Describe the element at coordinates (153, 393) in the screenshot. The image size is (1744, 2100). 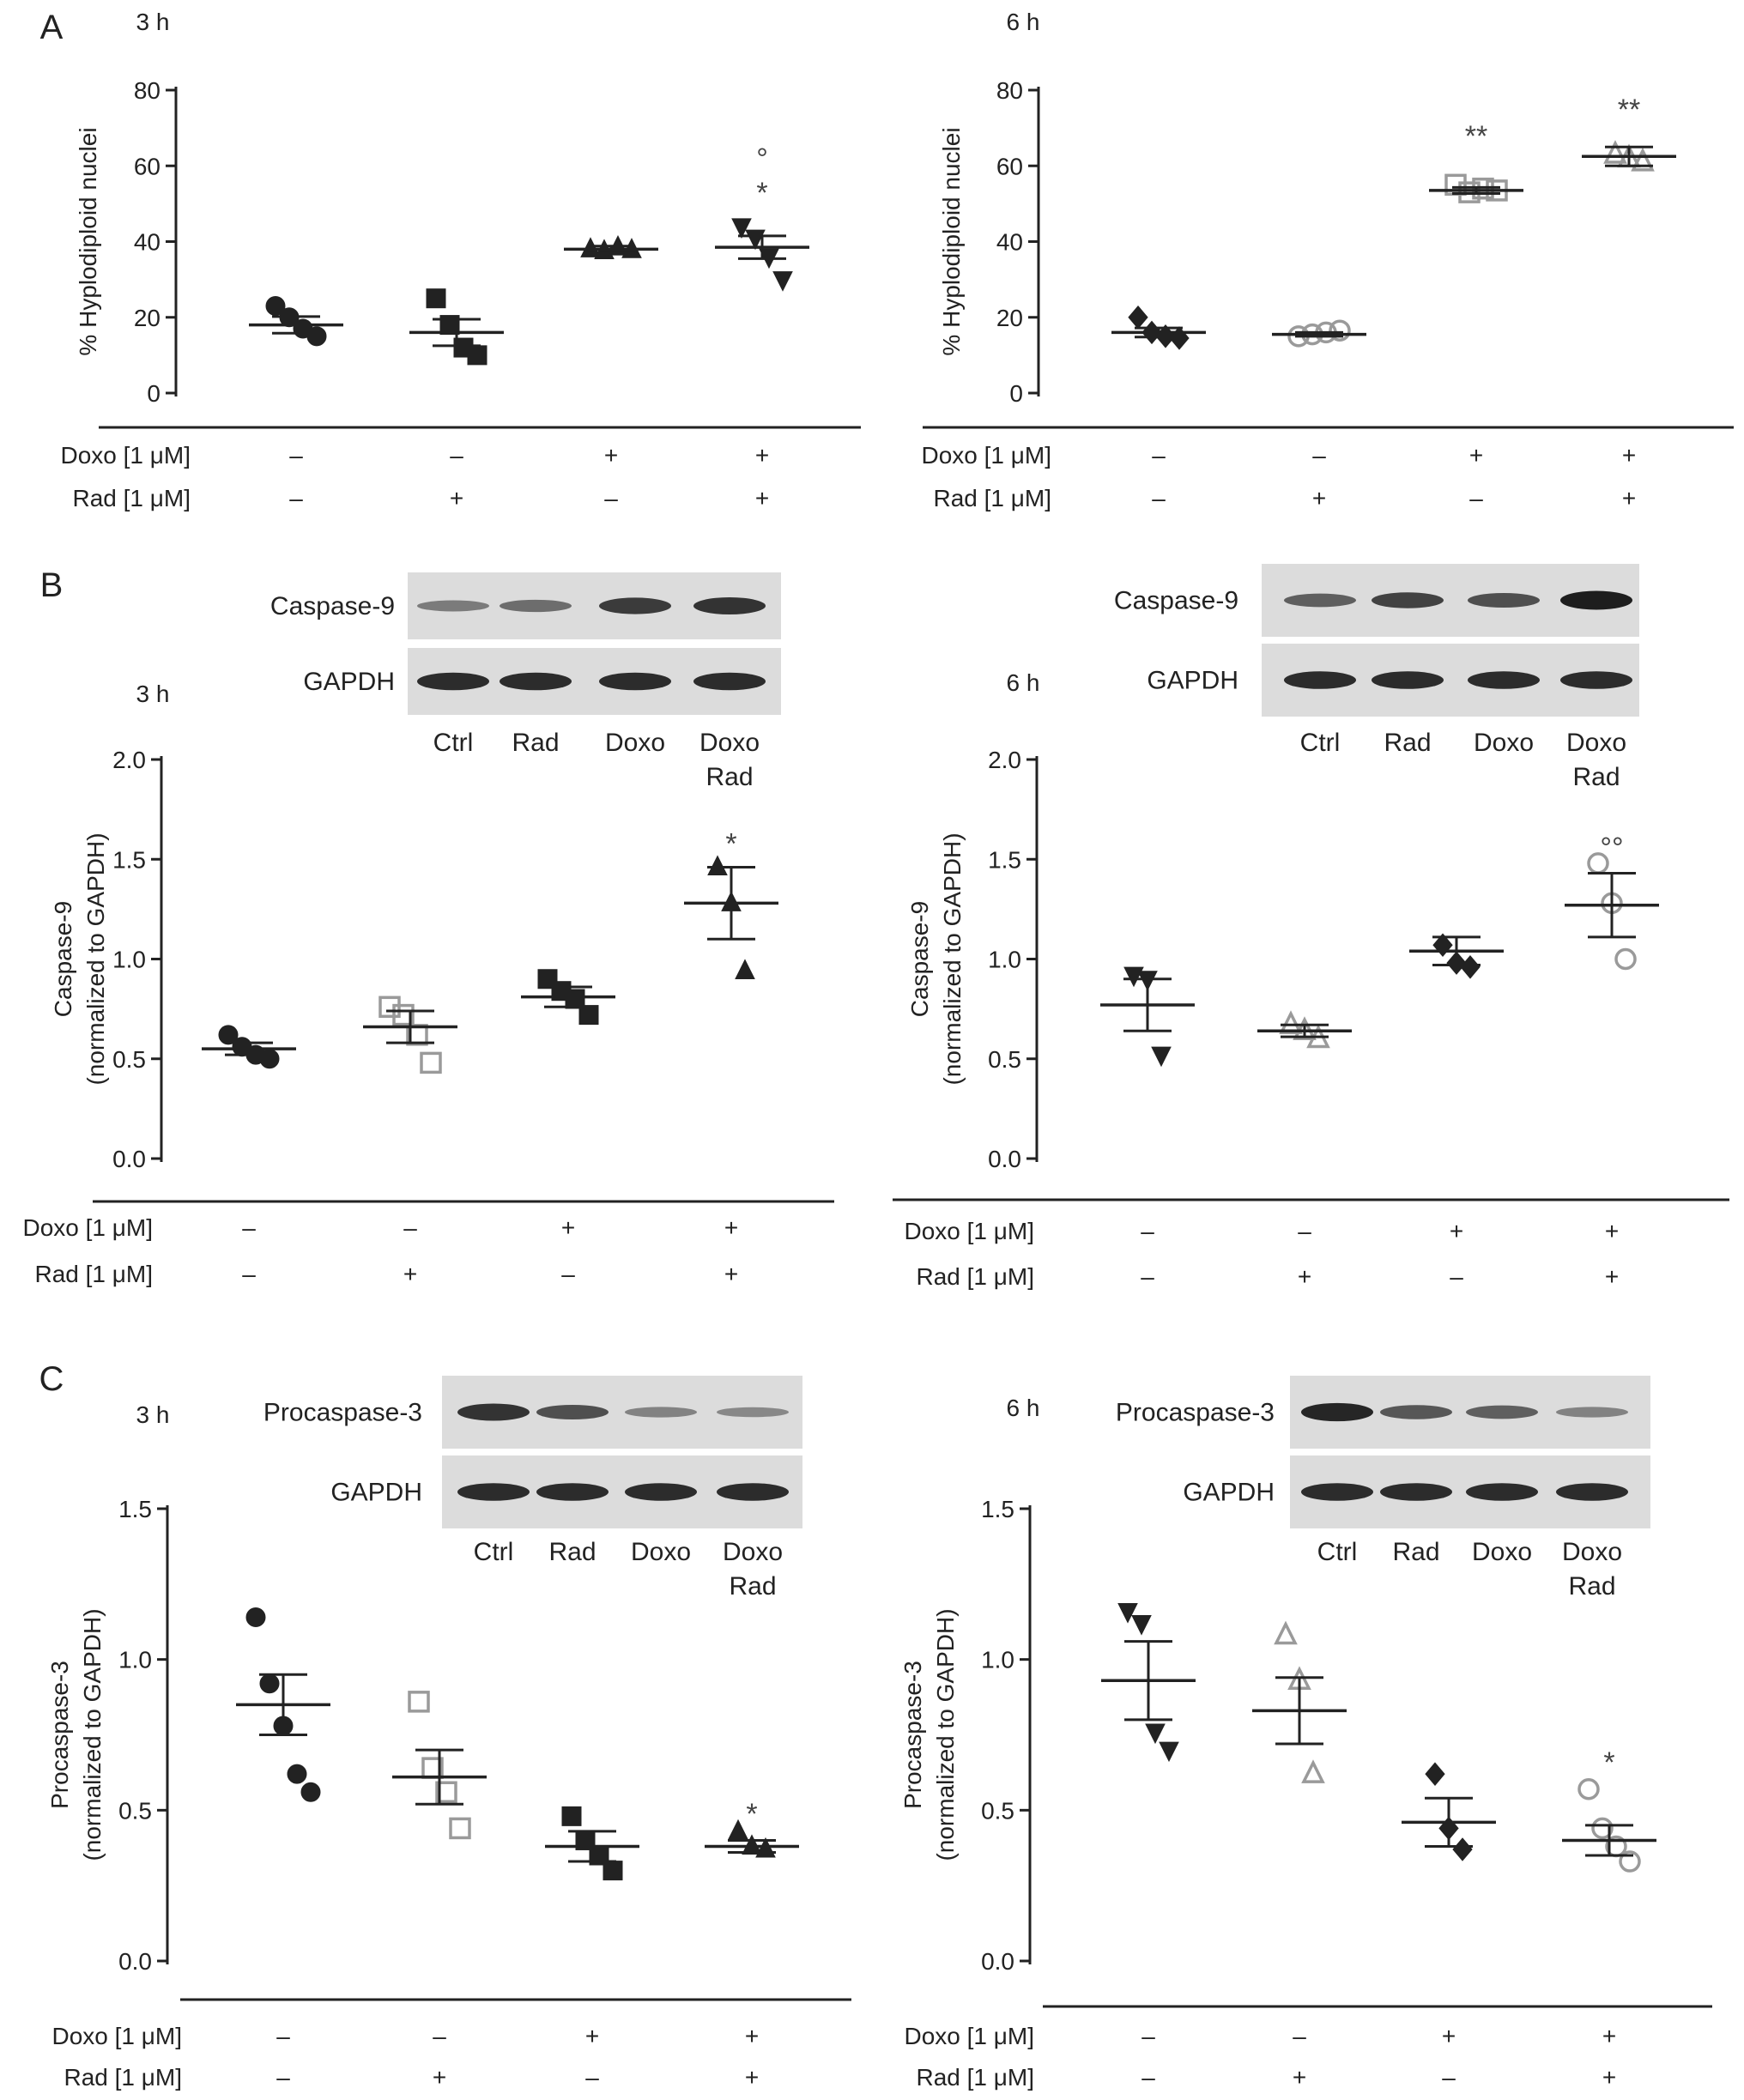
I see `y-tick-label: 0` at that location.